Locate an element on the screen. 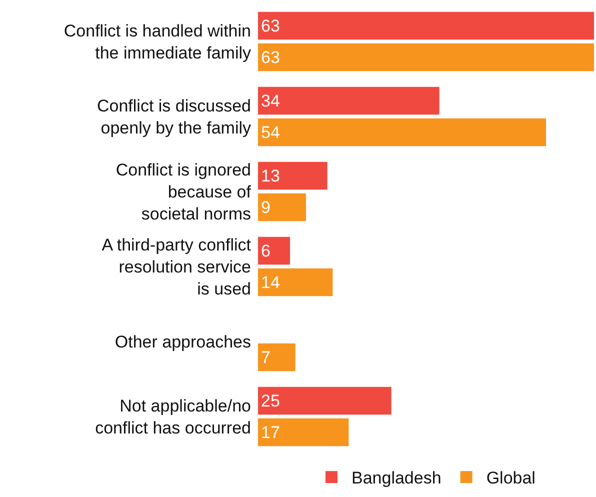 This screenshot has height=497, width=596. data-label: 13 is located at coordinates (270, 176).